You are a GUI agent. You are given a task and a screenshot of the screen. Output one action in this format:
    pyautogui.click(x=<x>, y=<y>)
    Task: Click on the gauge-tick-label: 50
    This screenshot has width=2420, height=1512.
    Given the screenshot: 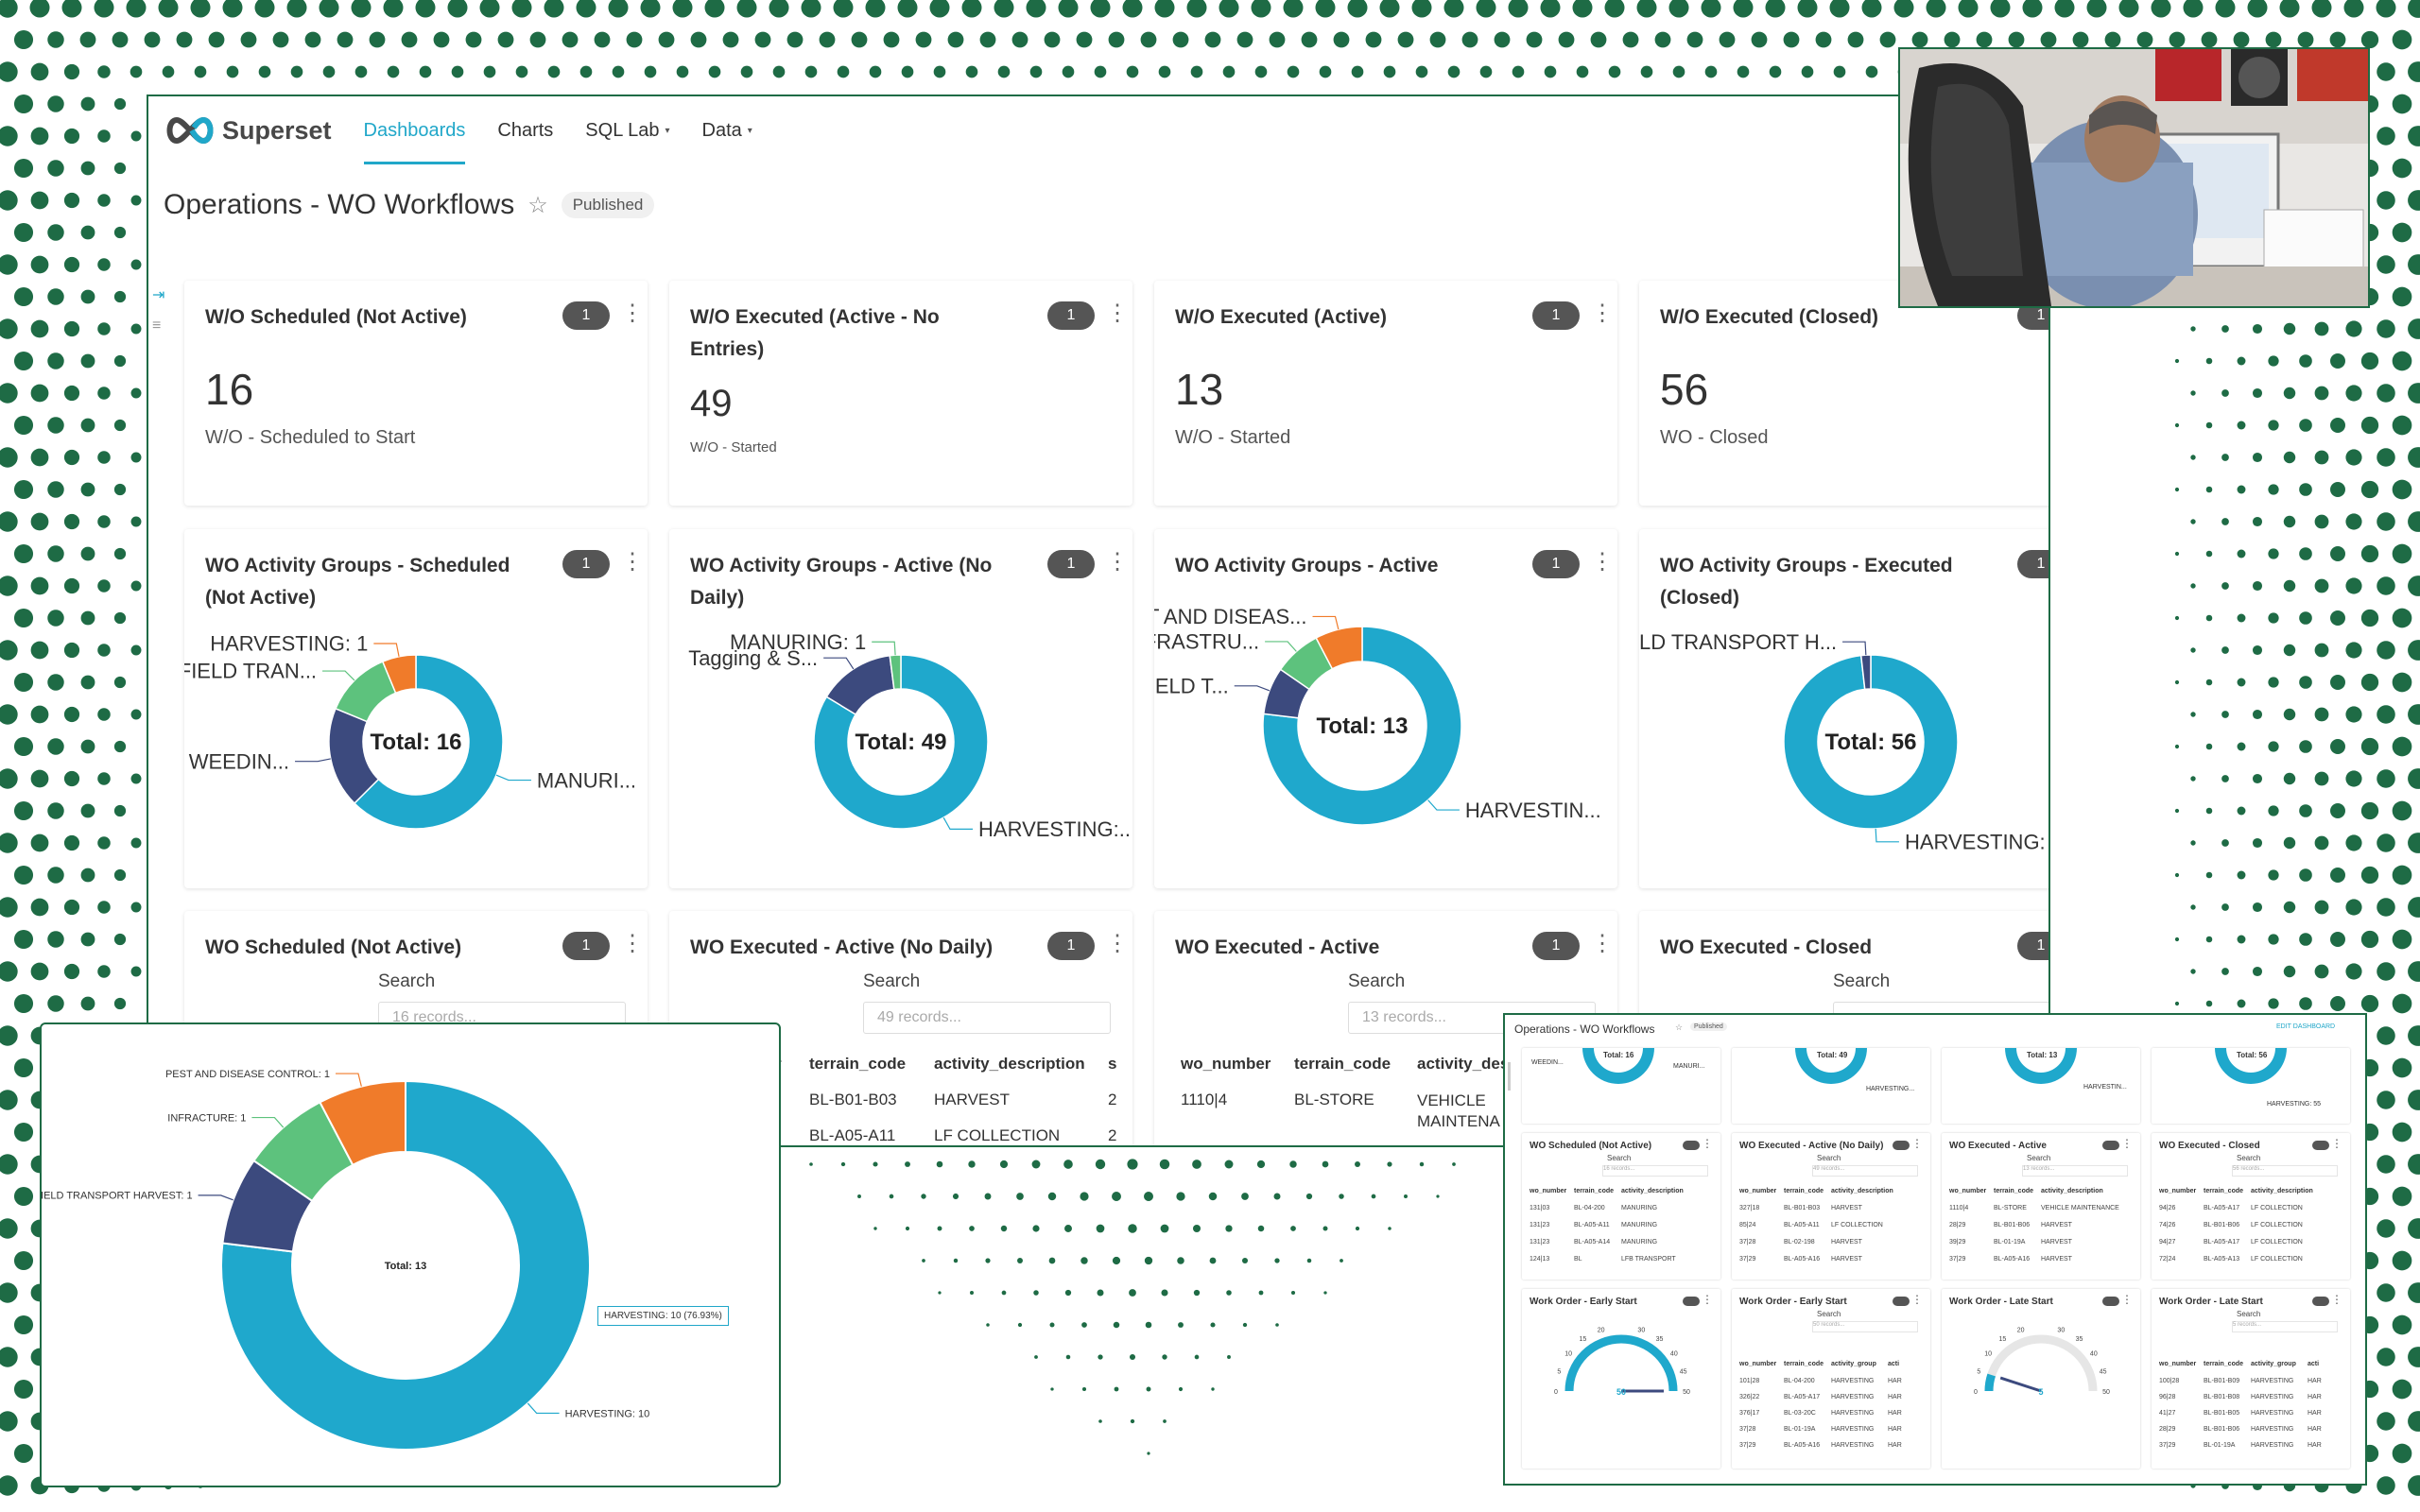 What is the action you would take?
    pyautogui.click(x=1687, y=1392)
    